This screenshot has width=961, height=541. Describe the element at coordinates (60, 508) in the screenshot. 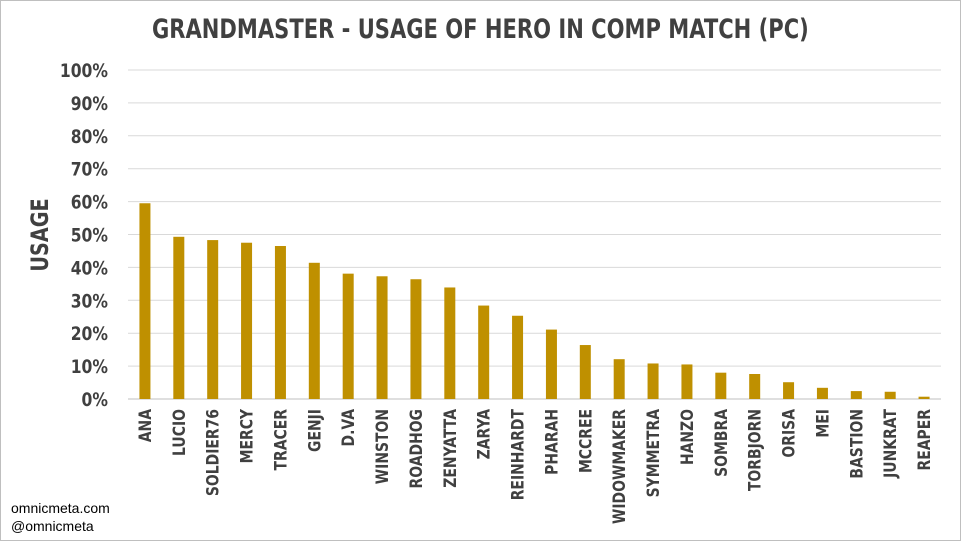

I see `credit-website: omnicmeta.com` at that location.